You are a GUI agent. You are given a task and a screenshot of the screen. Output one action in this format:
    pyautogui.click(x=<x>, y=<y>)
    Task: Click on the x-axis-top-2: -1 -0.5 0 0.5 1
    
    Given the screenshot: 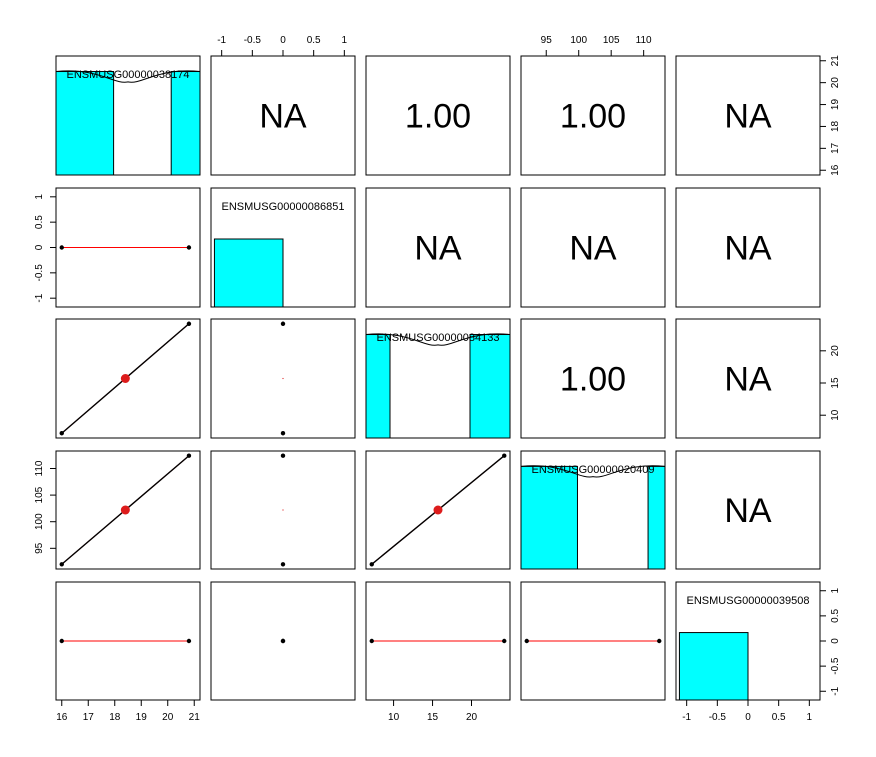 What is the action you would take?
    pyautogui.click(x=282, y=46)
    